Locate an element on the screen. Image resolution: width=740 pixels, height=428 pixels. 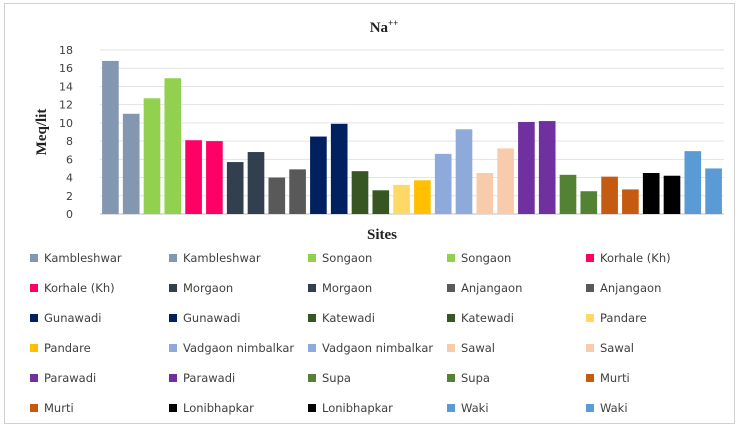
y-tick-label: 16 is located at coordinates (66, 68).